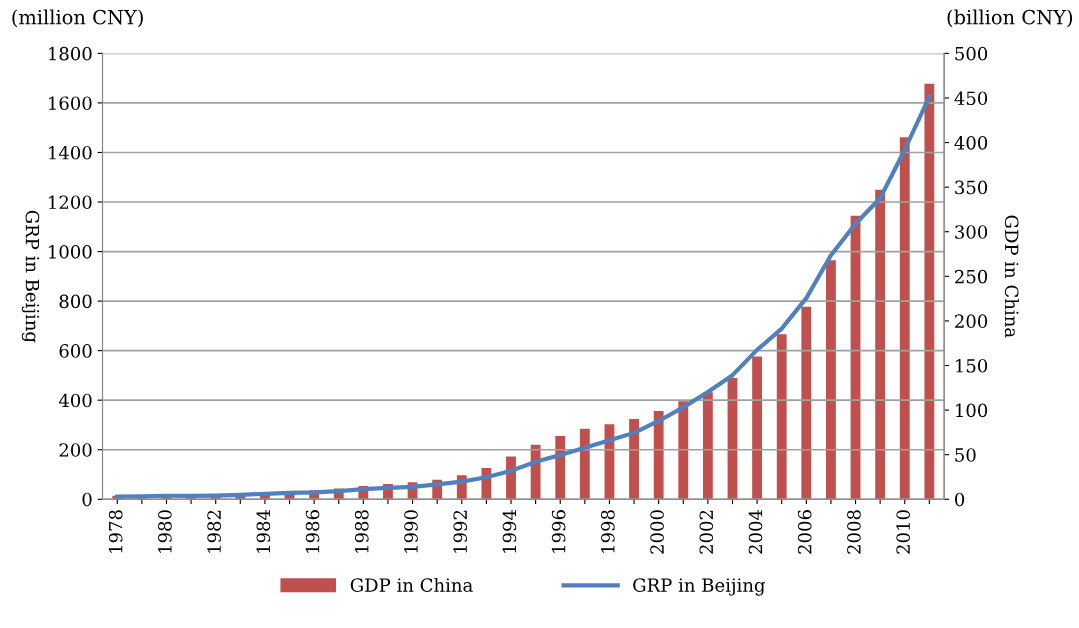  What do you see at coordinates (1010, 18) in the screenshot?
I see `text: (billion CNY)` at bounding box center [1010, 18].